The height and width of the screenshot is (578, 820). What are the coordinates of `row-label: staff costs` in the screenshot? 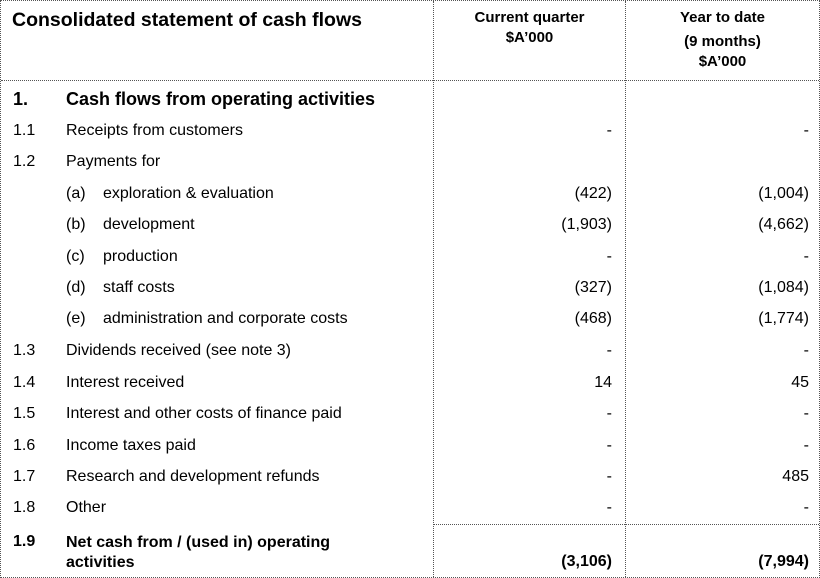 It's located at (139, 287).